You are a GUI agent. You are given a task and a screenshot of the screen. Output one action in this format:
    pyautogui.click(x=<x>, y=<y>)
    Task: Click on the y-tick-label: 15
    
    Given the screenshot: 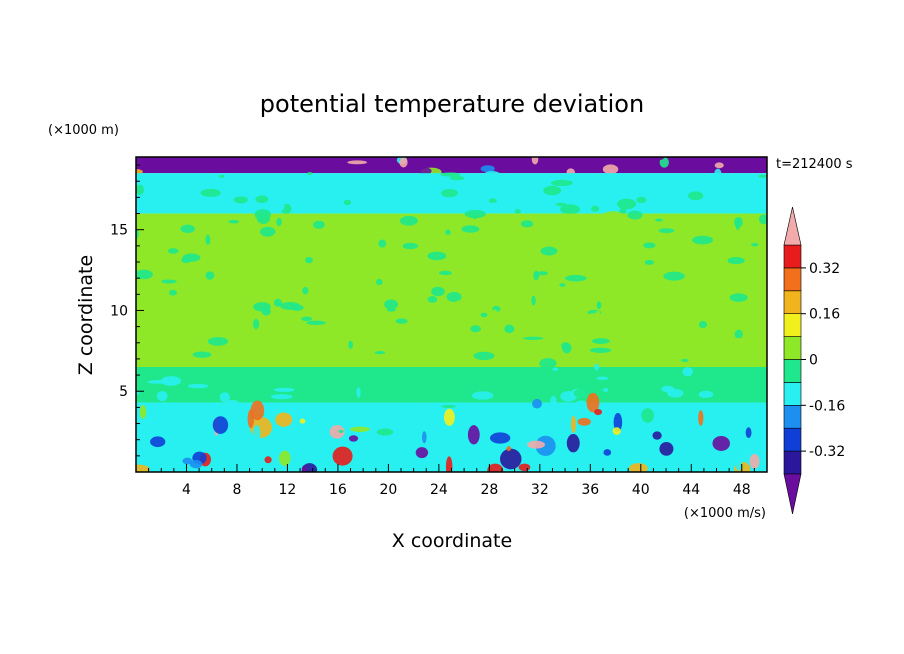 What is the action you would take?
    pyautogui.click(x=119, y=231)
    